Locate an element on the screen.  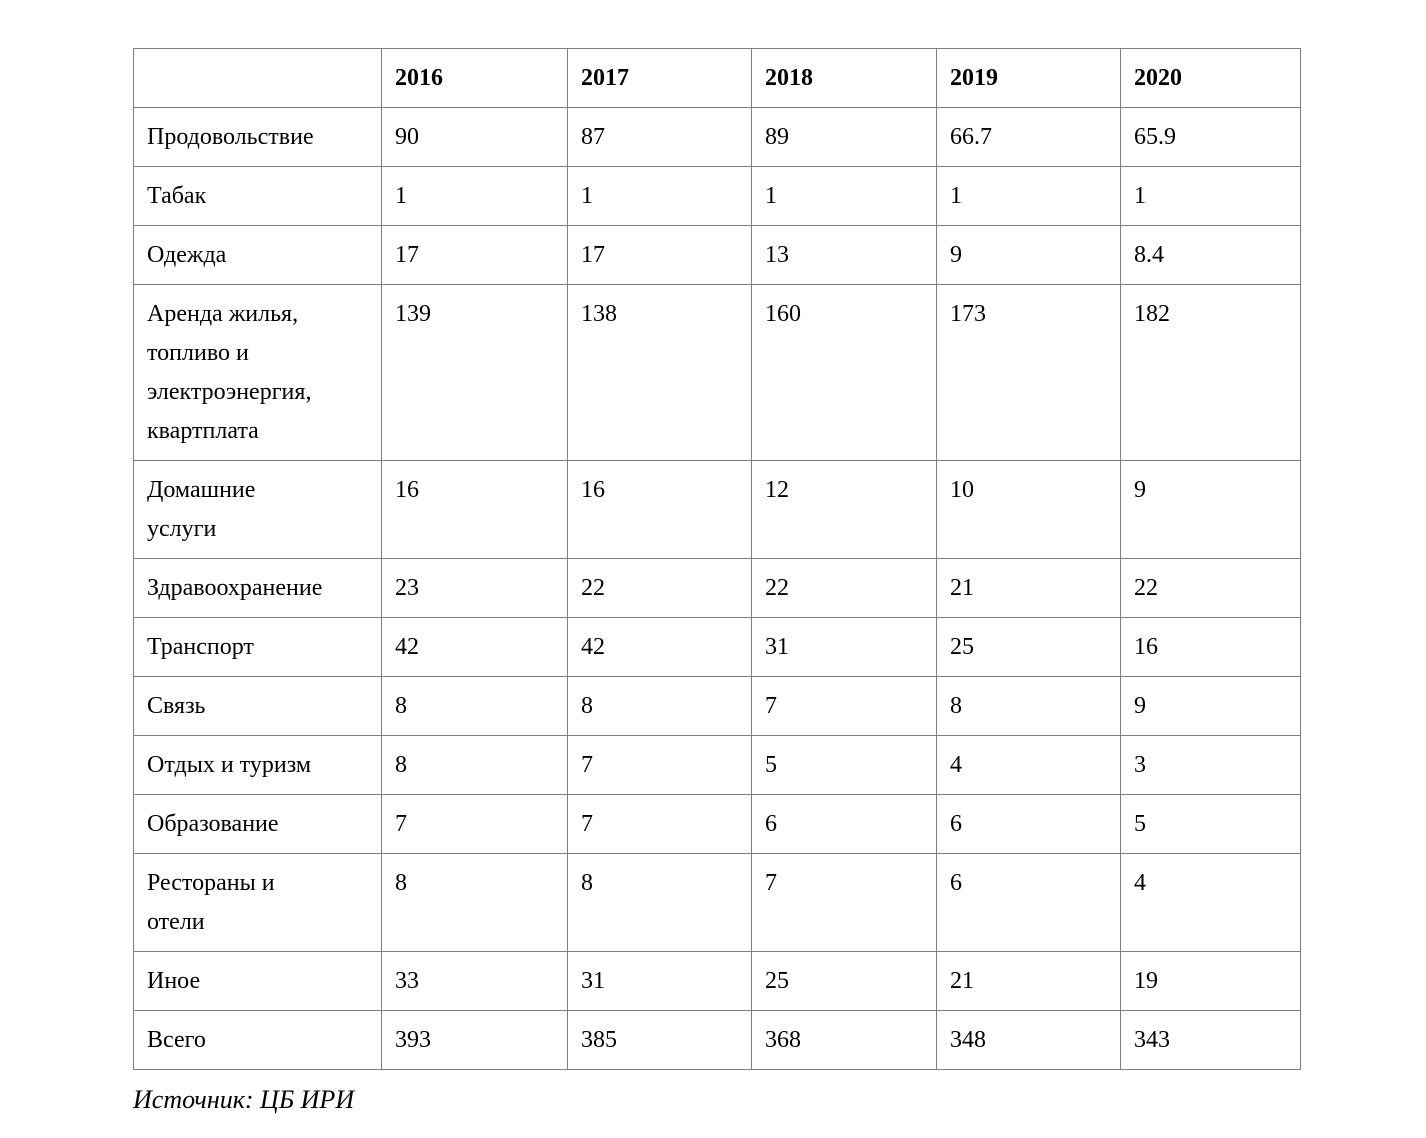
row-label-cell: Продовольствие is located at coordinates (257, 137).